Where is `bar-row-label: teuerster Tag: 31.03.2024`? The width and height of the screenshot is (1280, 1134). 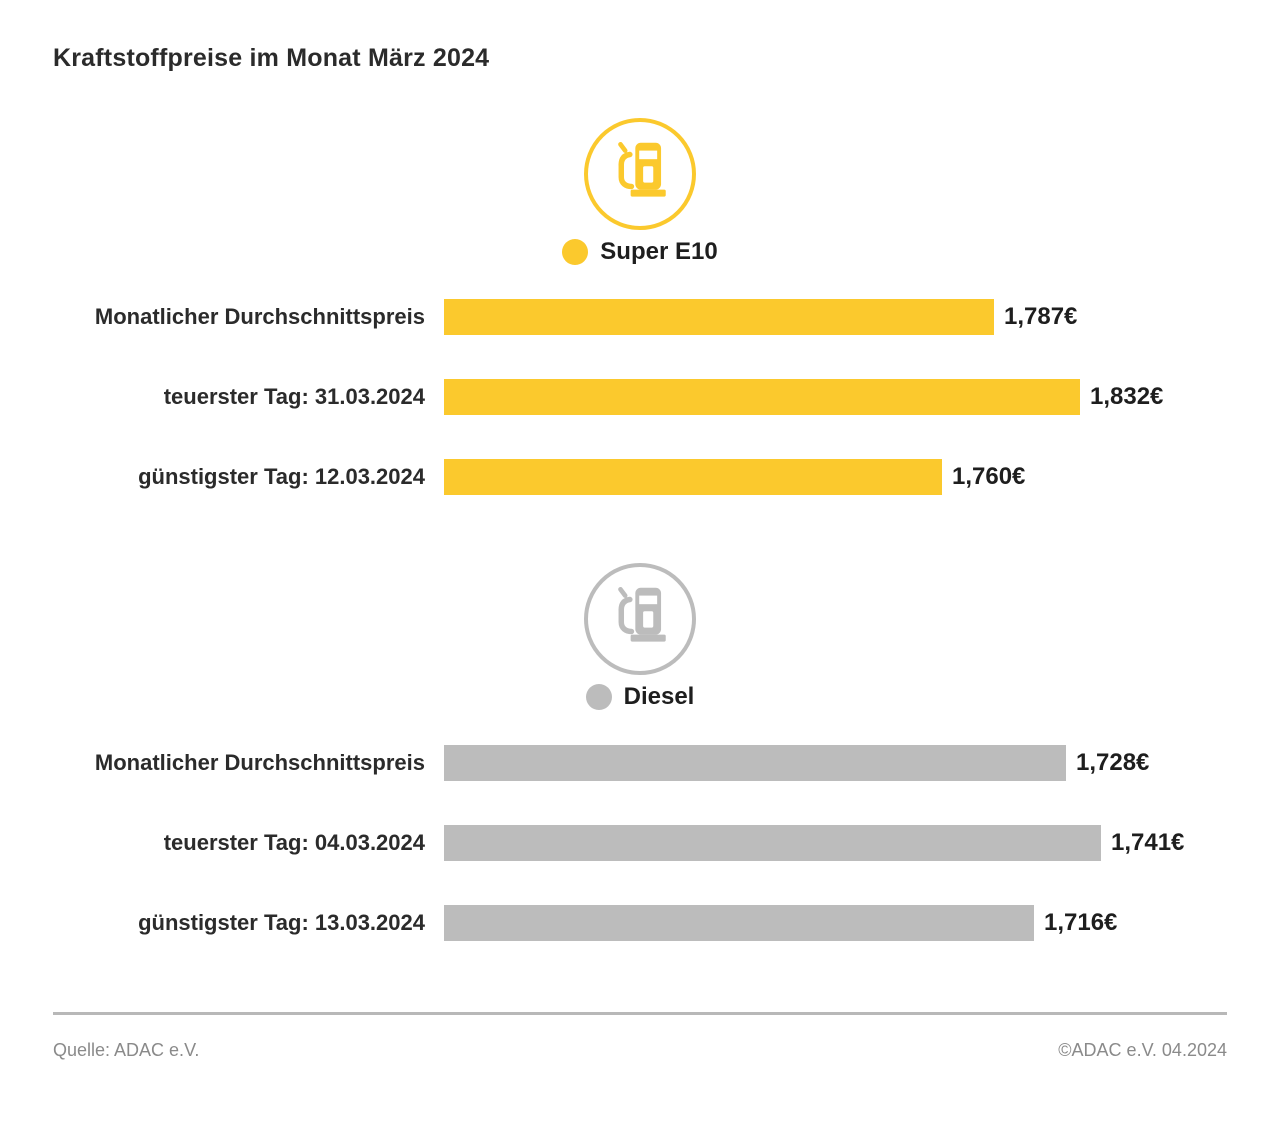 bar-row-label: teuerster Tag: 31.03.2024 is located at coordinates (294, 396).